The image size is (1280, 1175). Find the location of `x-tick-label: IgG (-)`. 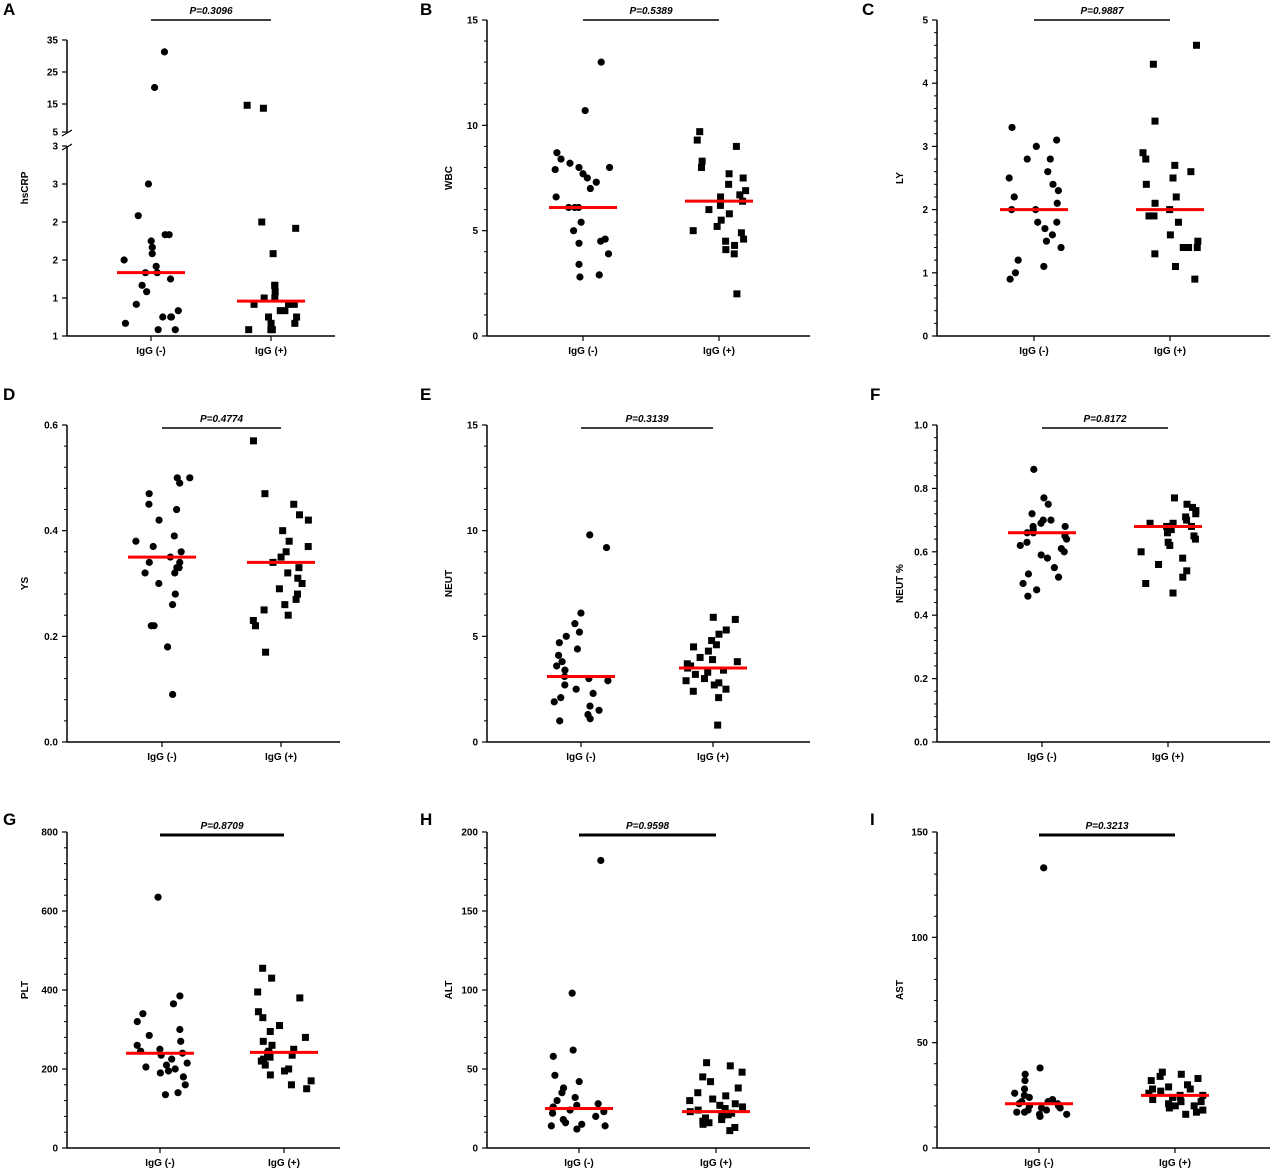

x-tick-label: IgG (-) is located at coordinates (1033, 351).